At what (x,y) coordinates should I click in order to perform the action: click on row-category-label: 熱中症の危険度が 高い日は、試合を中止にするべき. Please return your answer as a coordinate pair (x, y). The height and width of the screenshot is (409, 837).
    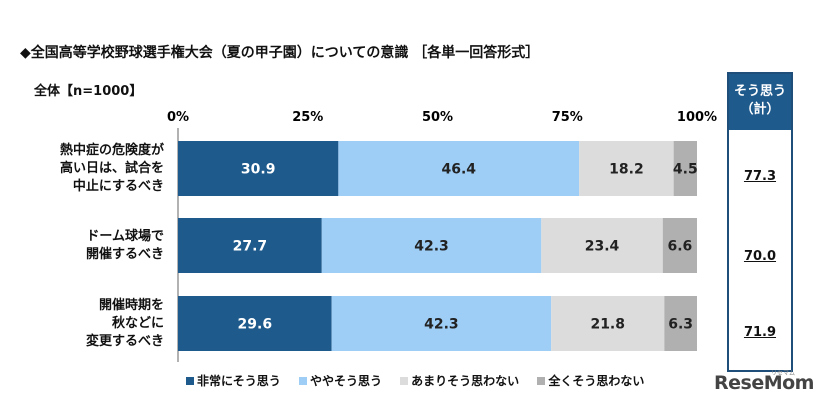
    Looking at the image, I should click on (89, 169).